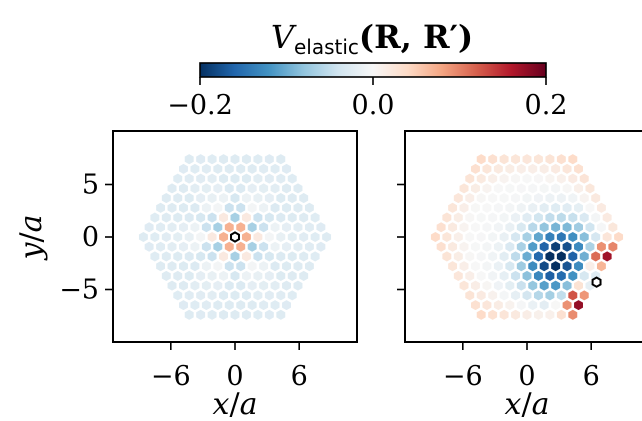 The image size is (642, 421). What do you see at coordinates (90, 237) in the screenshot?
I see `y-tick-label: 0` at bounding box center [90, 237].